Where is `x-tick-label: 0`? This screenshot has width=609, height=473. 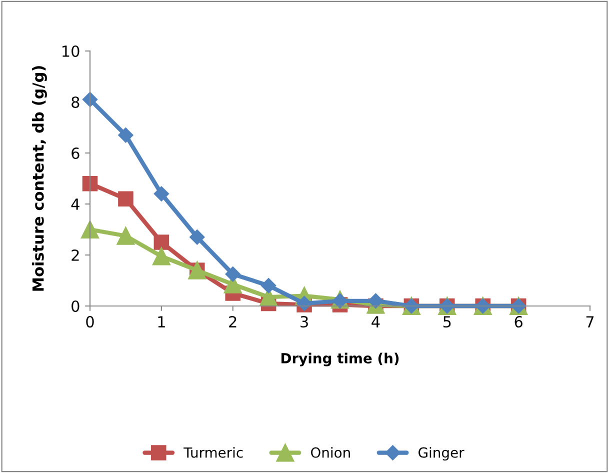 x-tick-label: 0 is located at coordinates (90, 322).